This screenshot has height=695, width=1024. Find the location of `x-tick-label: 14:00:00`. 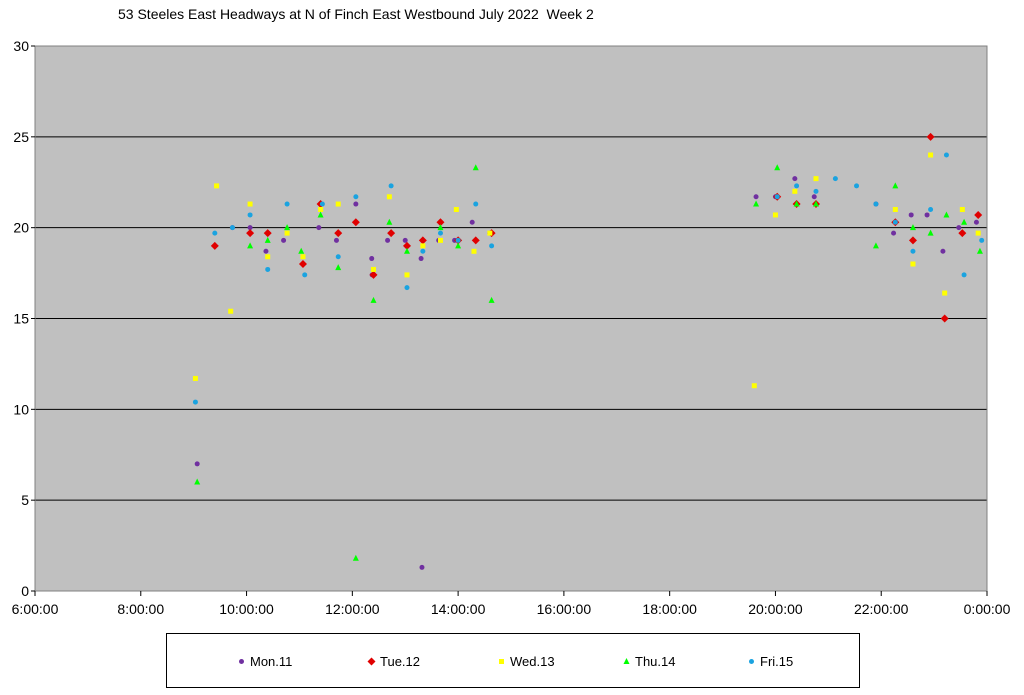

x-tick-label: 14:00:00 is located at coordinates (458, 609).